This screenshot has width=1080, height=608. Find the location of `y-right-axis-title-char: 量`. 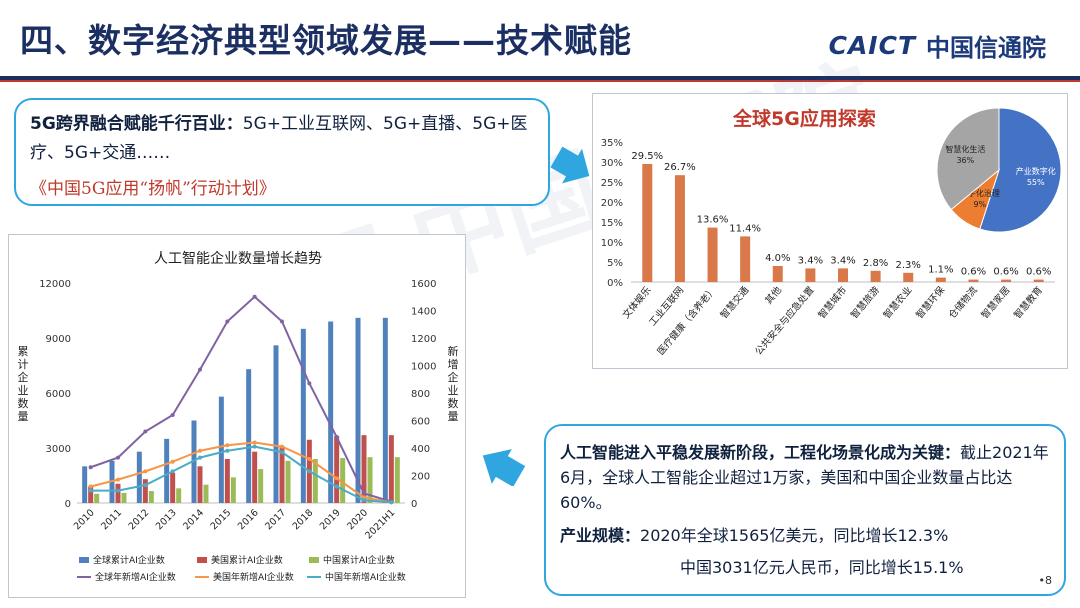

y-right-axis-title-char: 量 is located at coordinates (453, 416).